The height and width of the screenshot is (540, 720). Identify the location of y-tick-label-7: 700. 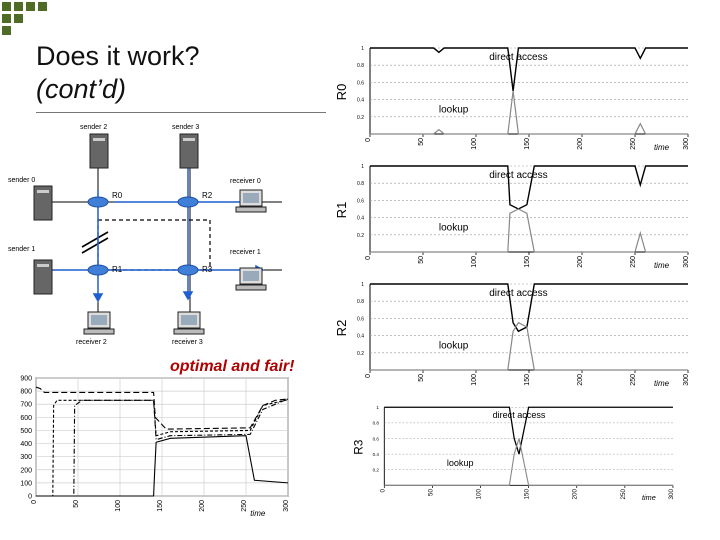
(26, 405).